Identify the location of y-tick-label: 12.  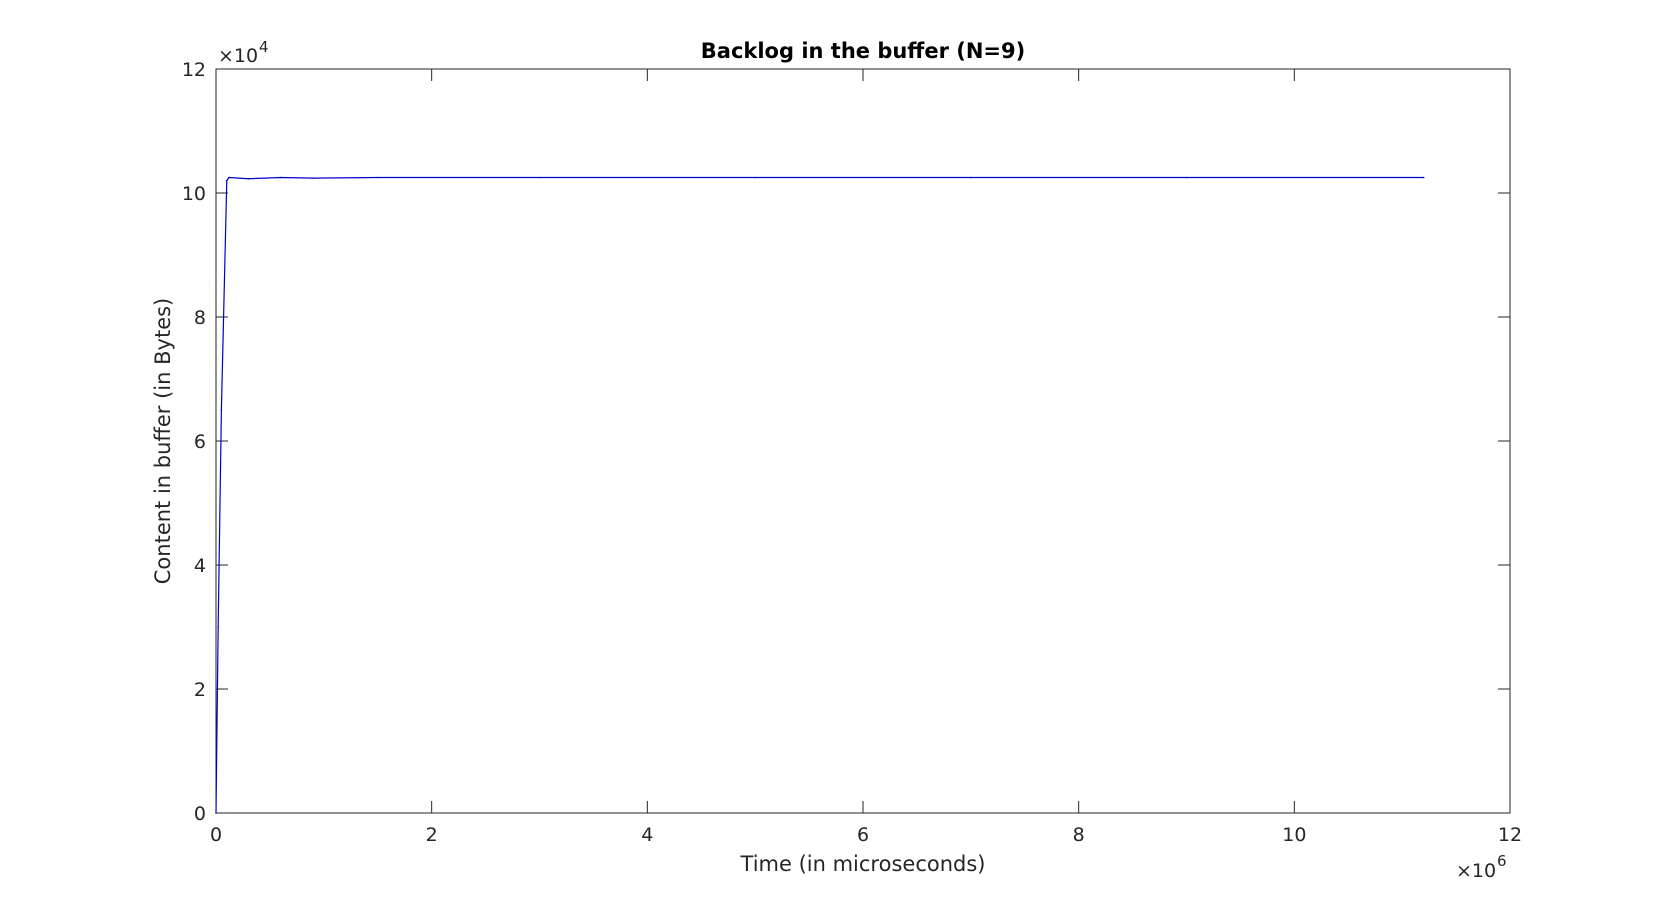
(194, 70).